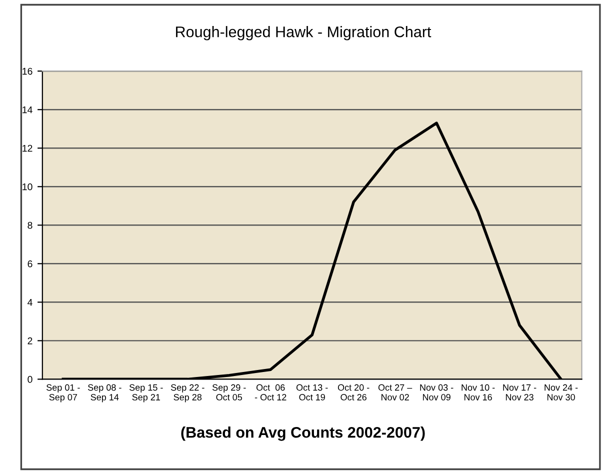  I want to click on x-tick-label: Sep 01 - Sep 07, so click(63, 393).